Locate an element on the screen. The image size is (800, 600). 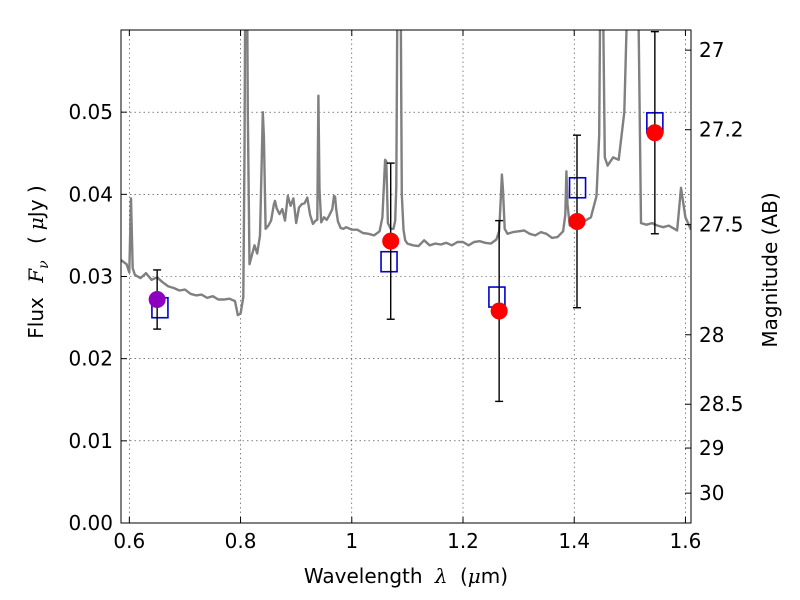
y2-tick-label: 29 is located at coordinates (711, 448).